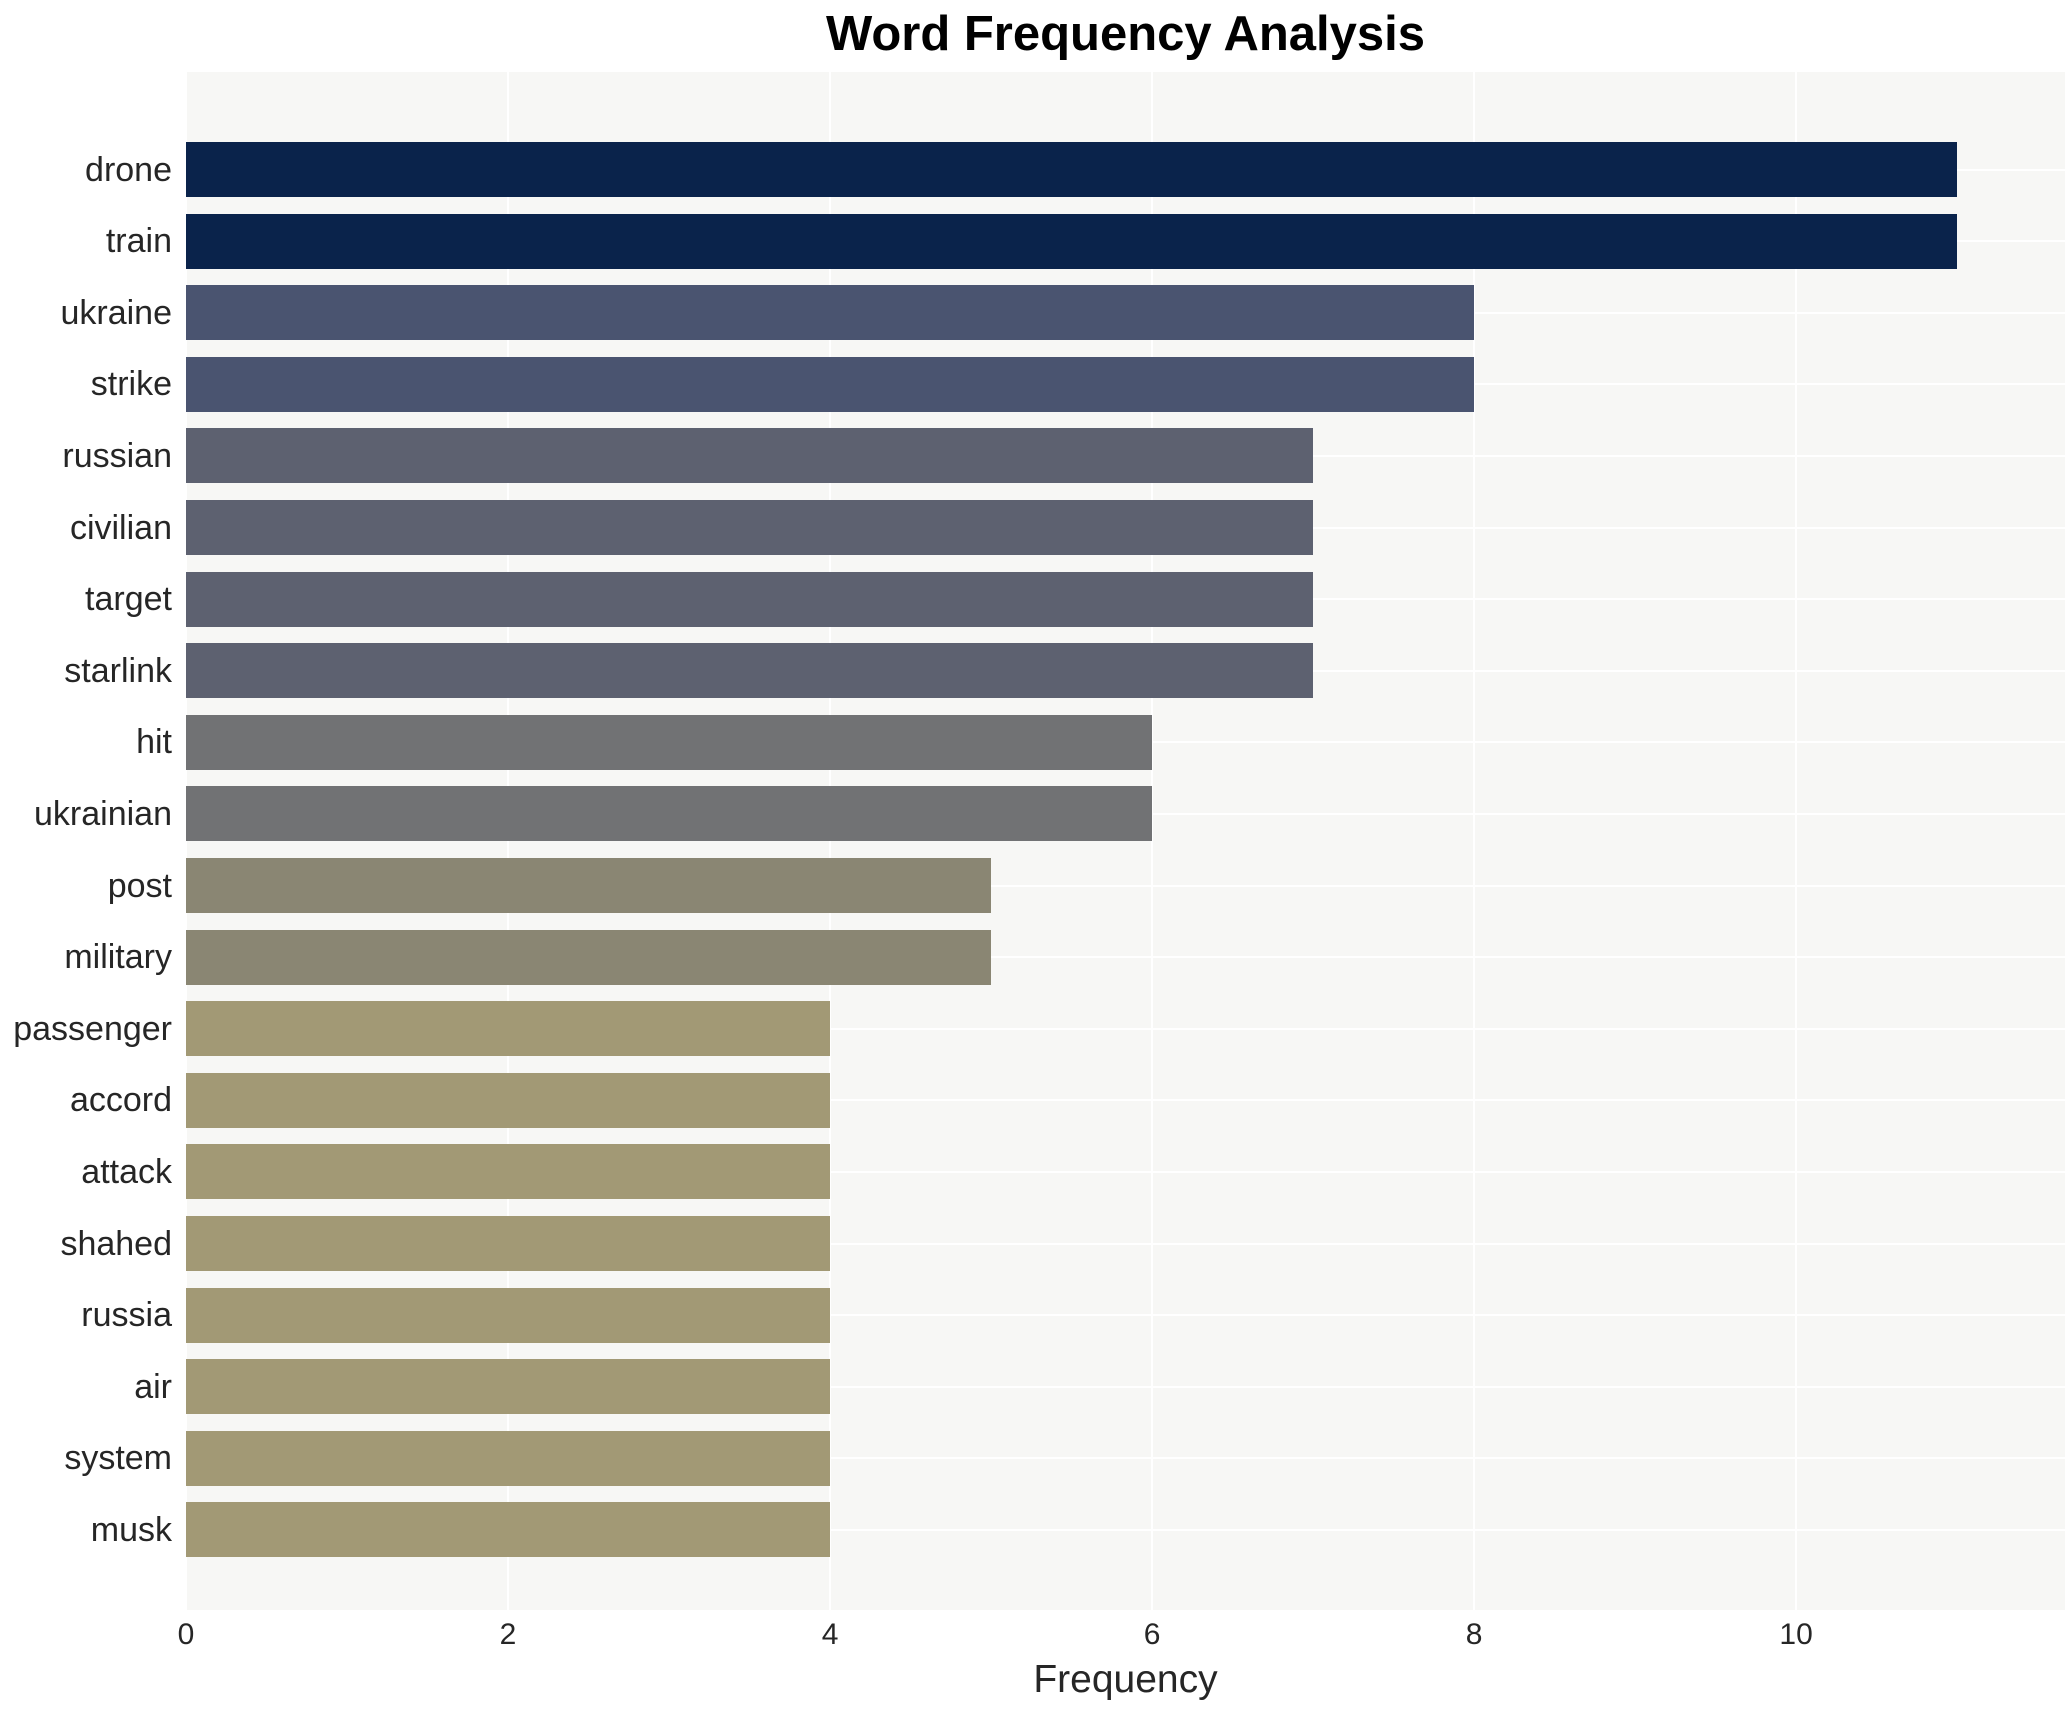 The height and width of the screenshot is (1710, 2065). Describe the element at coordinates (1125, 1171) in the screenshot. I see `gridline-y-attack` at that location.